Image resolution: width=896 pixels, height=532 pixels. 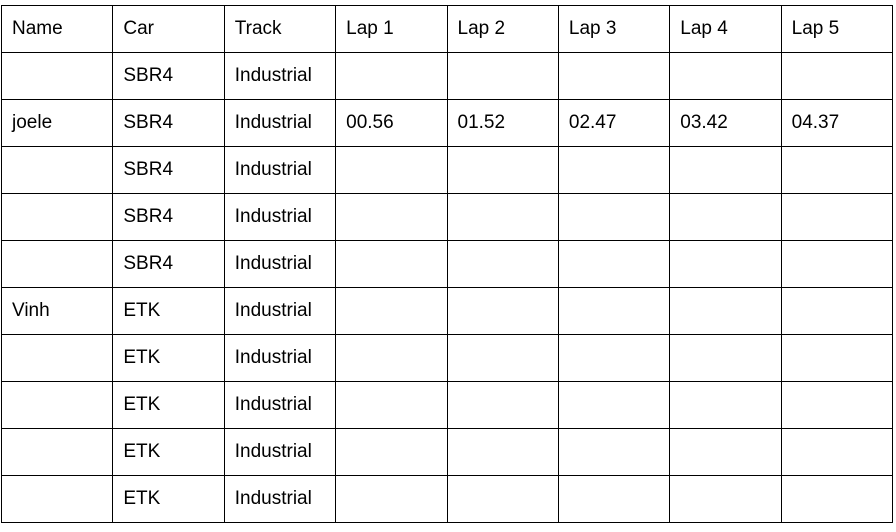 What do you see at coordinates (725, 123) in the screenshot?
I see `table-cell: 03.42` at bounding box center [725, 123].